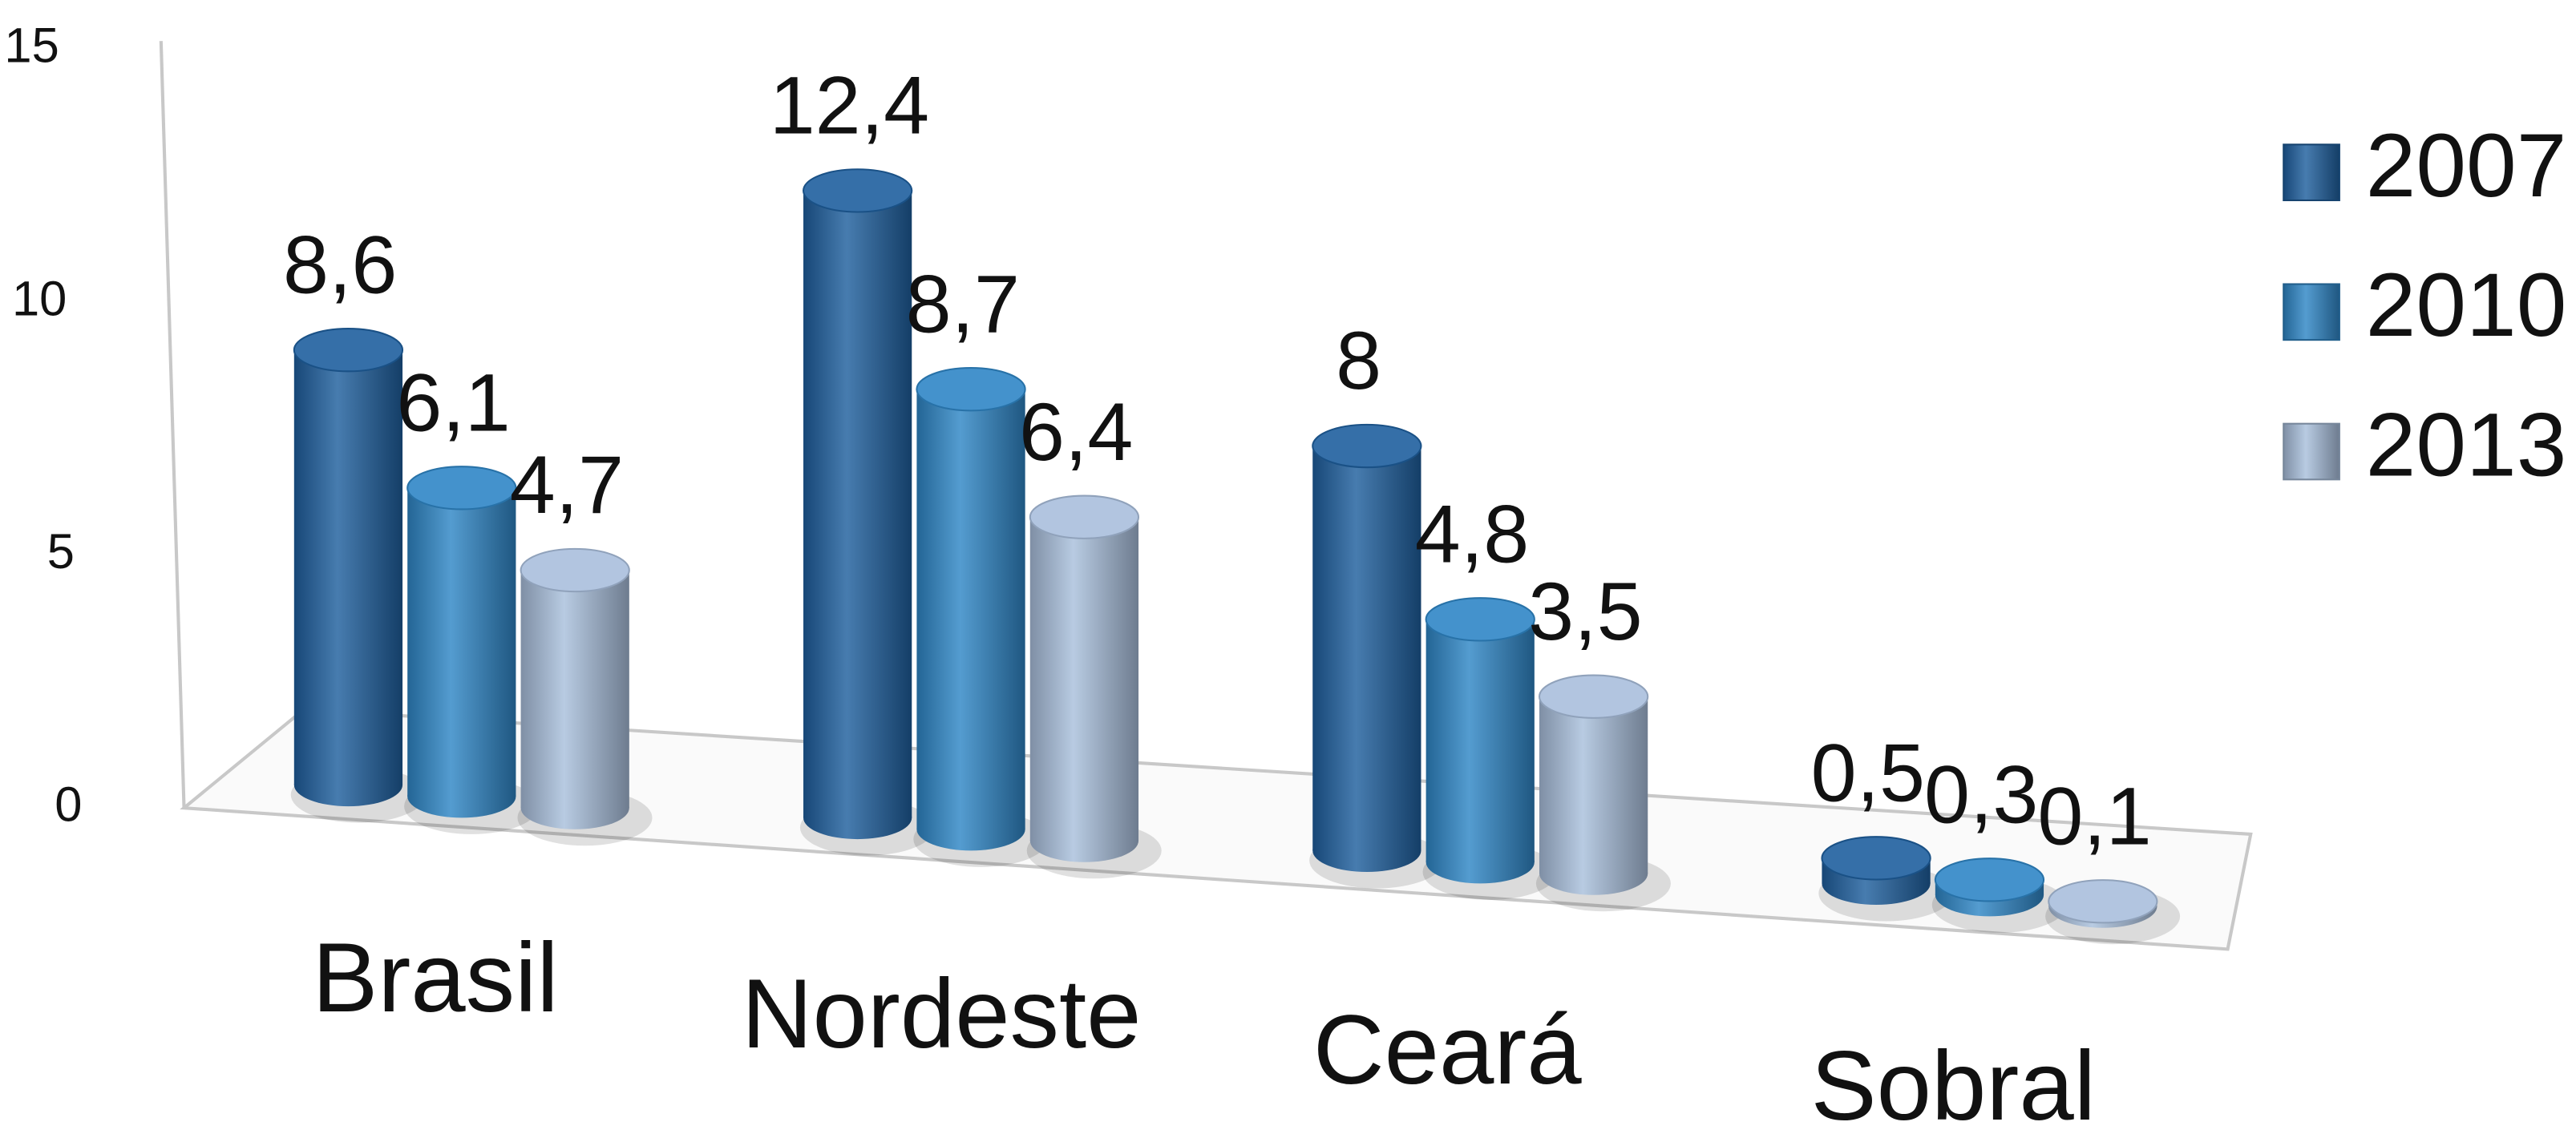  Describe the element at coordinates (1076, 432) in the screenshot. I see `value-label: 6,4` at that location.